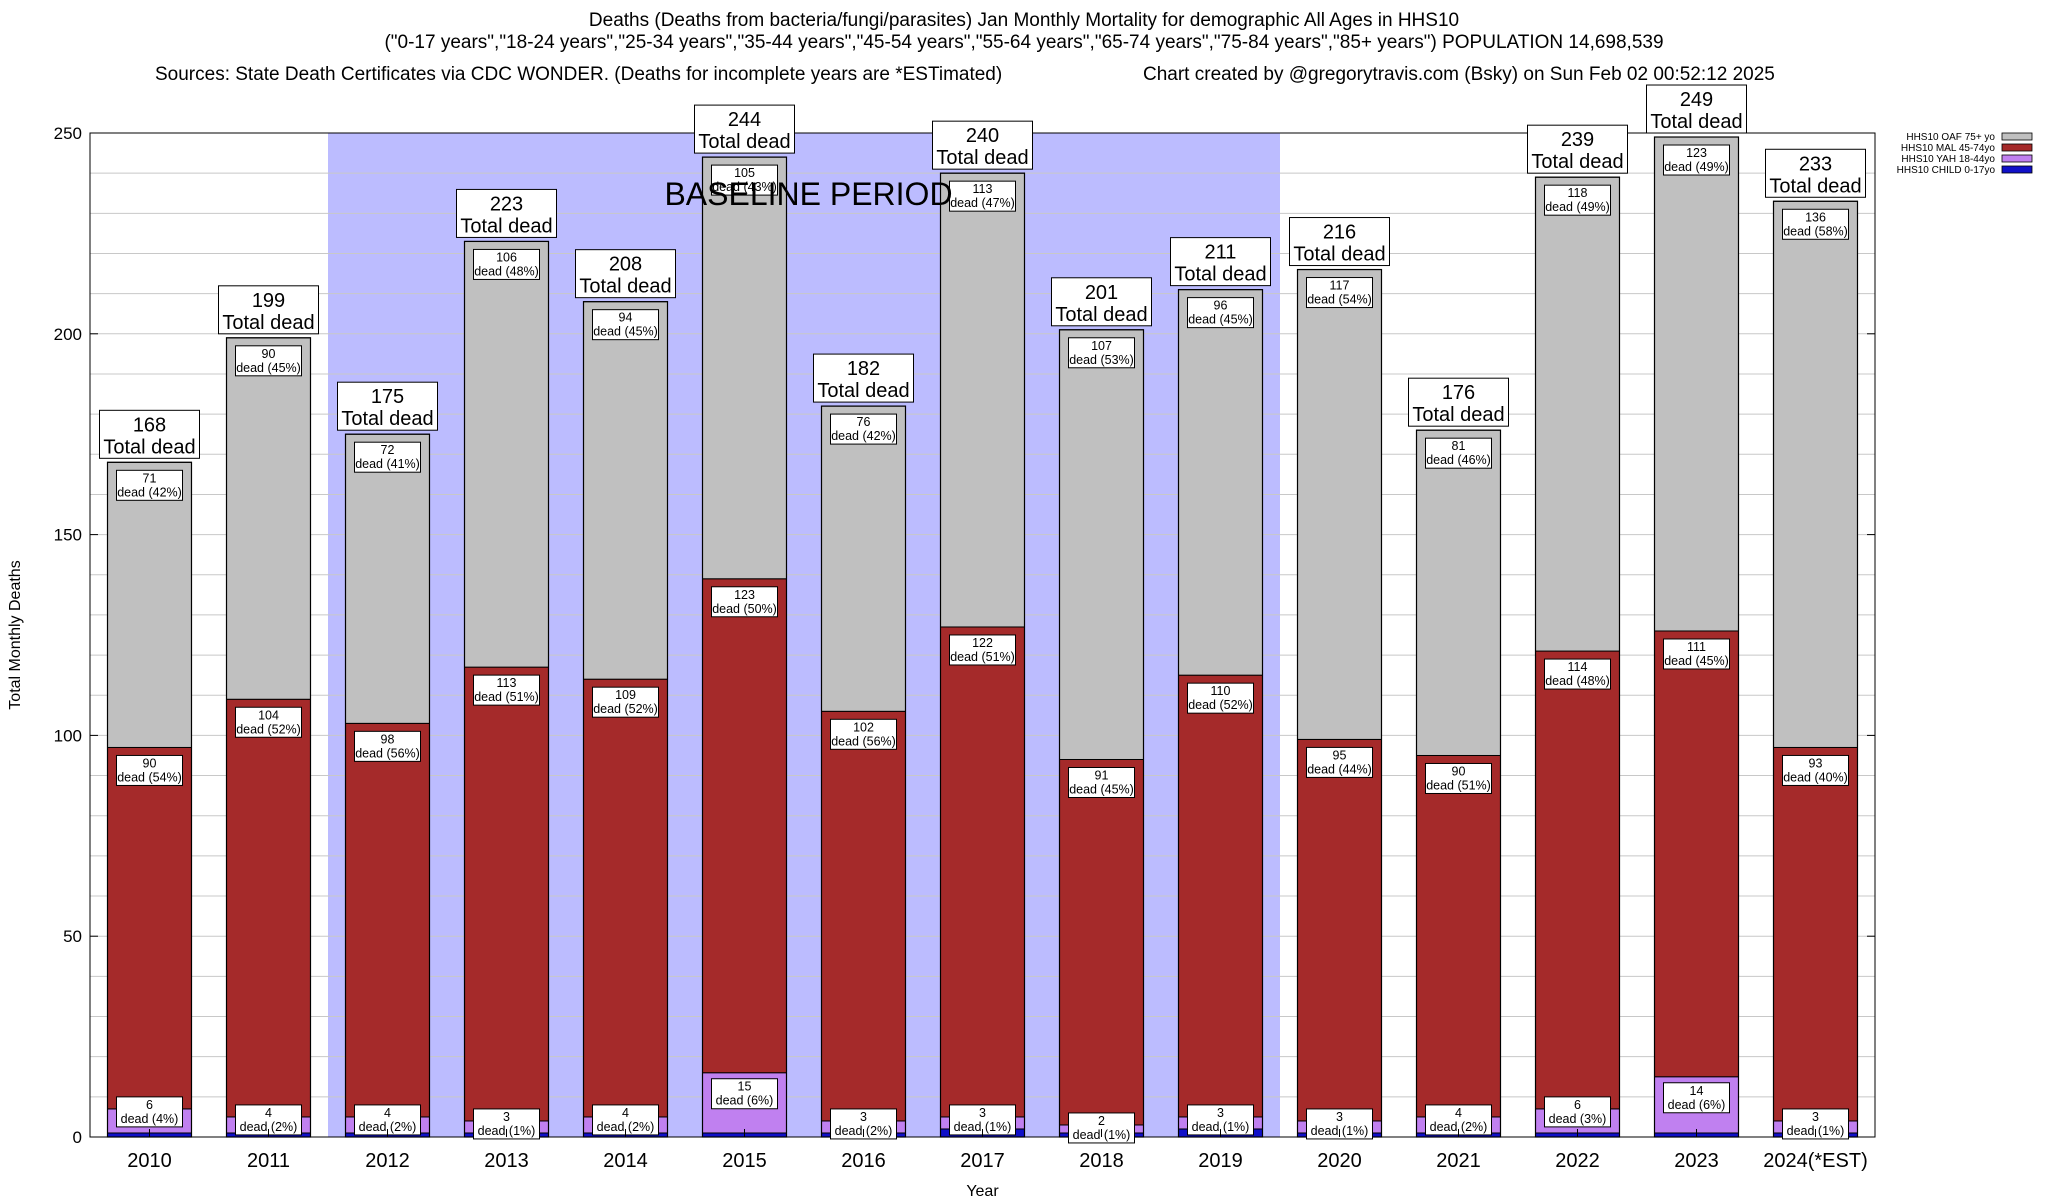  Describe the element at coordinates (745, 1101) in the screenshot. I see `segment-percent: dead (6%)` at that location.